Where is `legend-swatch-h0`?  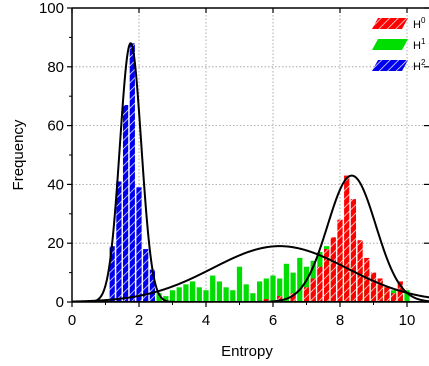
legend-swatch-h0 is located at coordinates (390, 23).